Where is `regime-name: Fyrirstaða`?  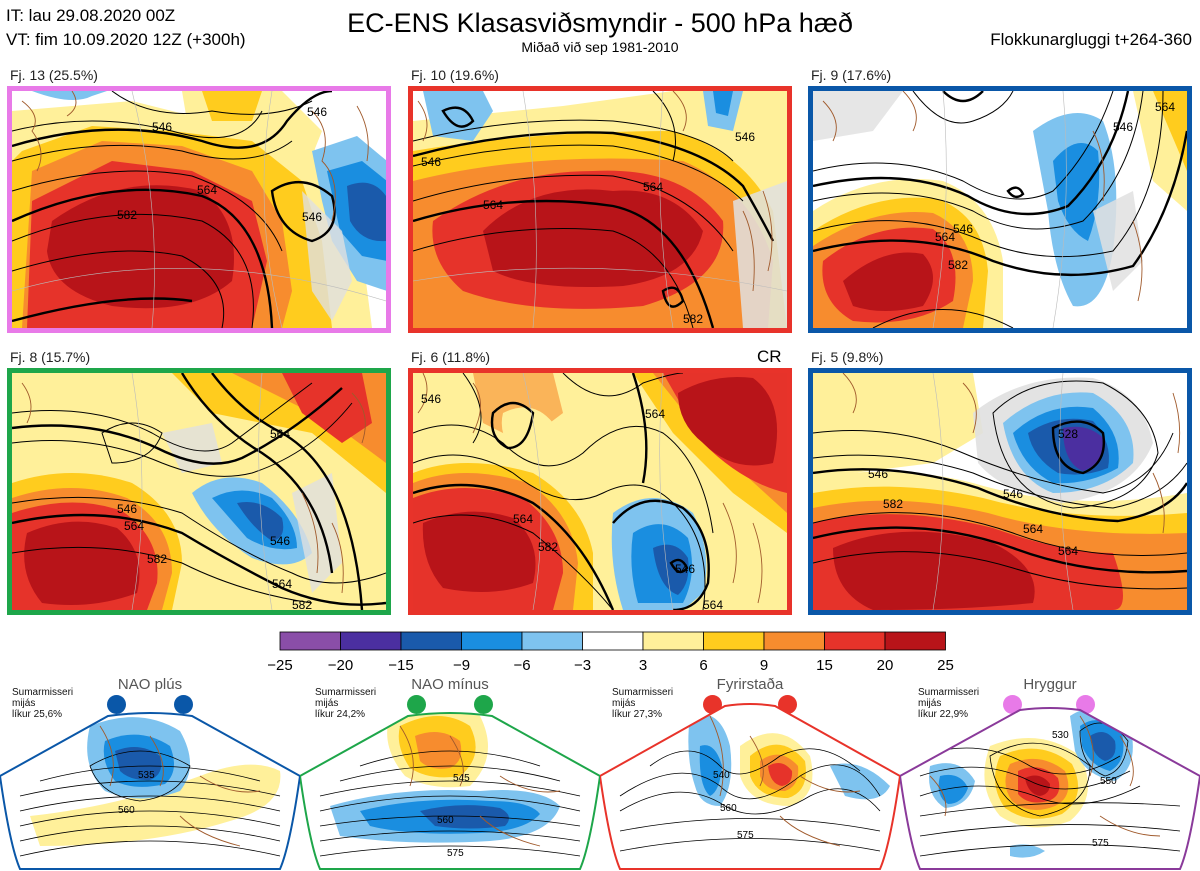 regime-name: Fyrirstaða is located at coordinates (750, 684).